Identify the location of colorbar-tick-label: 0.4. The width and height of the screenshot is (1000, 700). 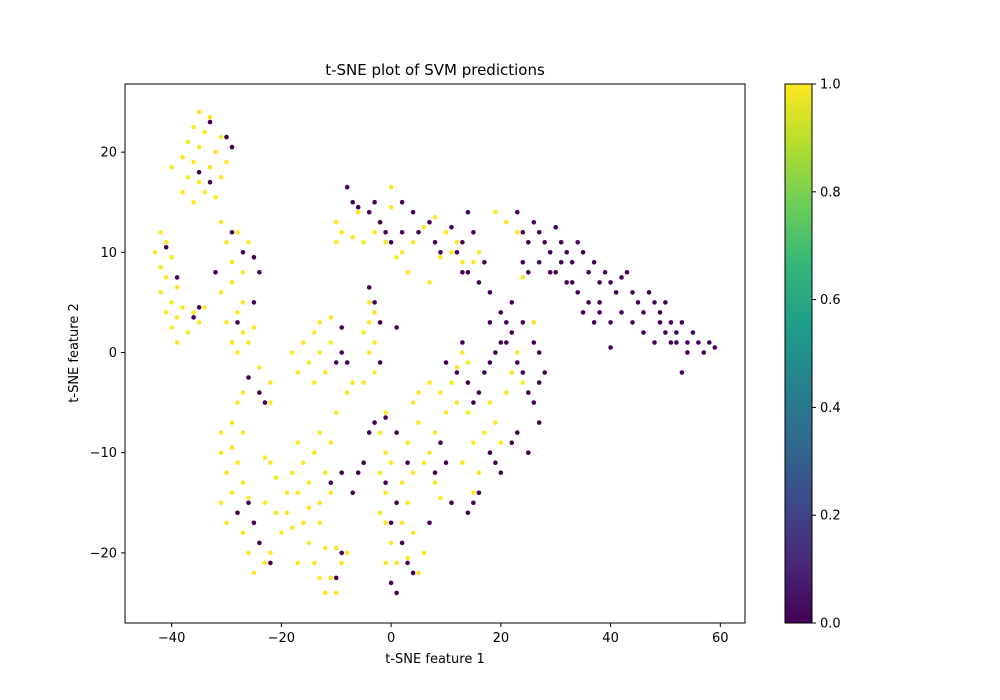
(830, 408).